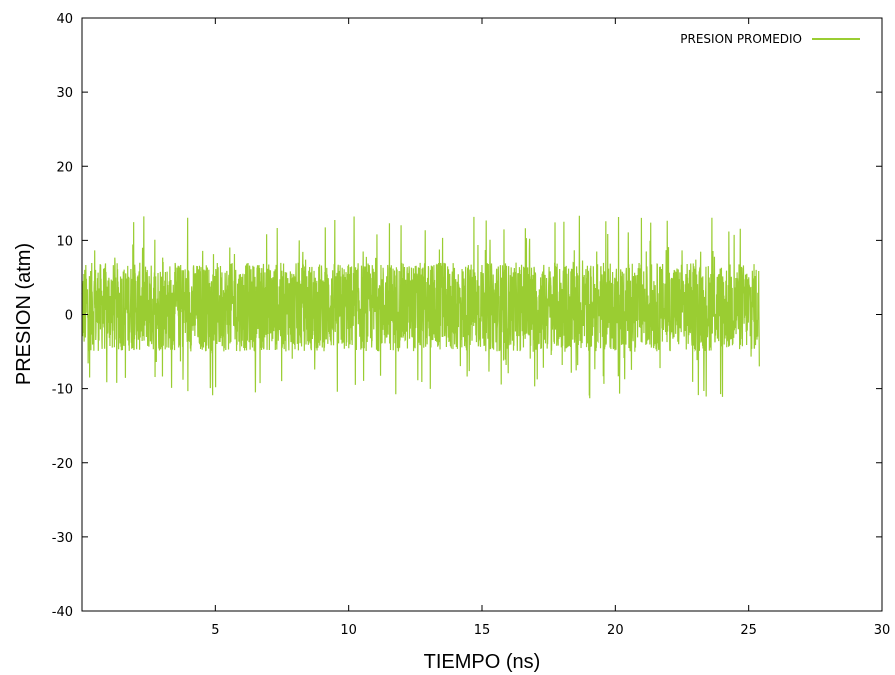 The height and width of the screenshot is (675, 895). I want to click on x-axis-title: TIEMPO (ns), so click(482, 662).